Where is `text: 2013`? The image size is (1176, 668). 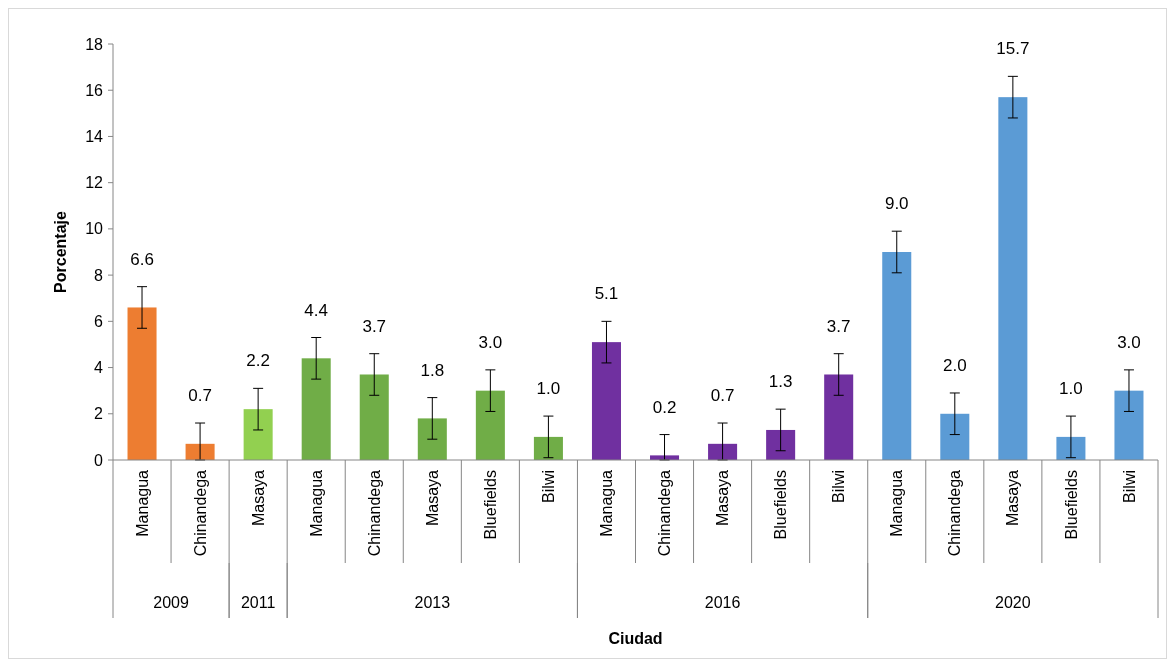
text: 2013 is located at coordinates (432, 602).